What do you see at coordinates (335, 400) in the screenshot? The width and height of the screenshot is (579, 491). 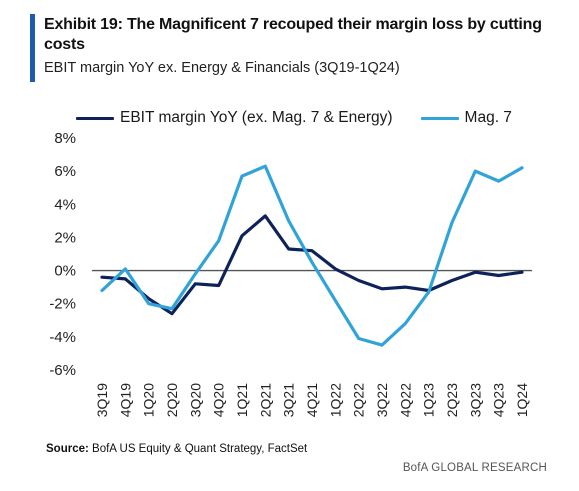 I see `x-tick-label: 1Q22` at bounding box center [335, 400].